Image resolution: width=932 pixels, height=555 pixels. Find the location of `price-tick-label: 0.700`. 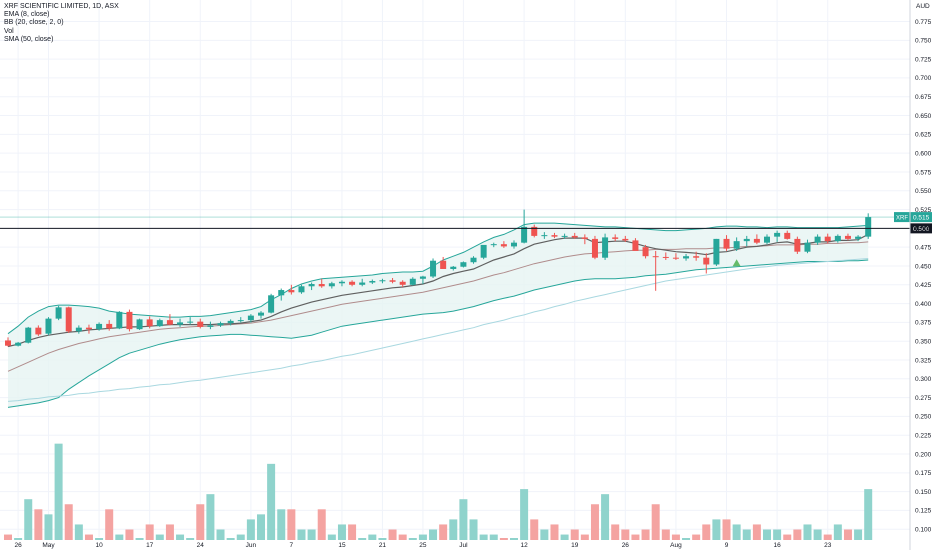

price-tick-label: 0.700 is located at coordinates (923, 78).